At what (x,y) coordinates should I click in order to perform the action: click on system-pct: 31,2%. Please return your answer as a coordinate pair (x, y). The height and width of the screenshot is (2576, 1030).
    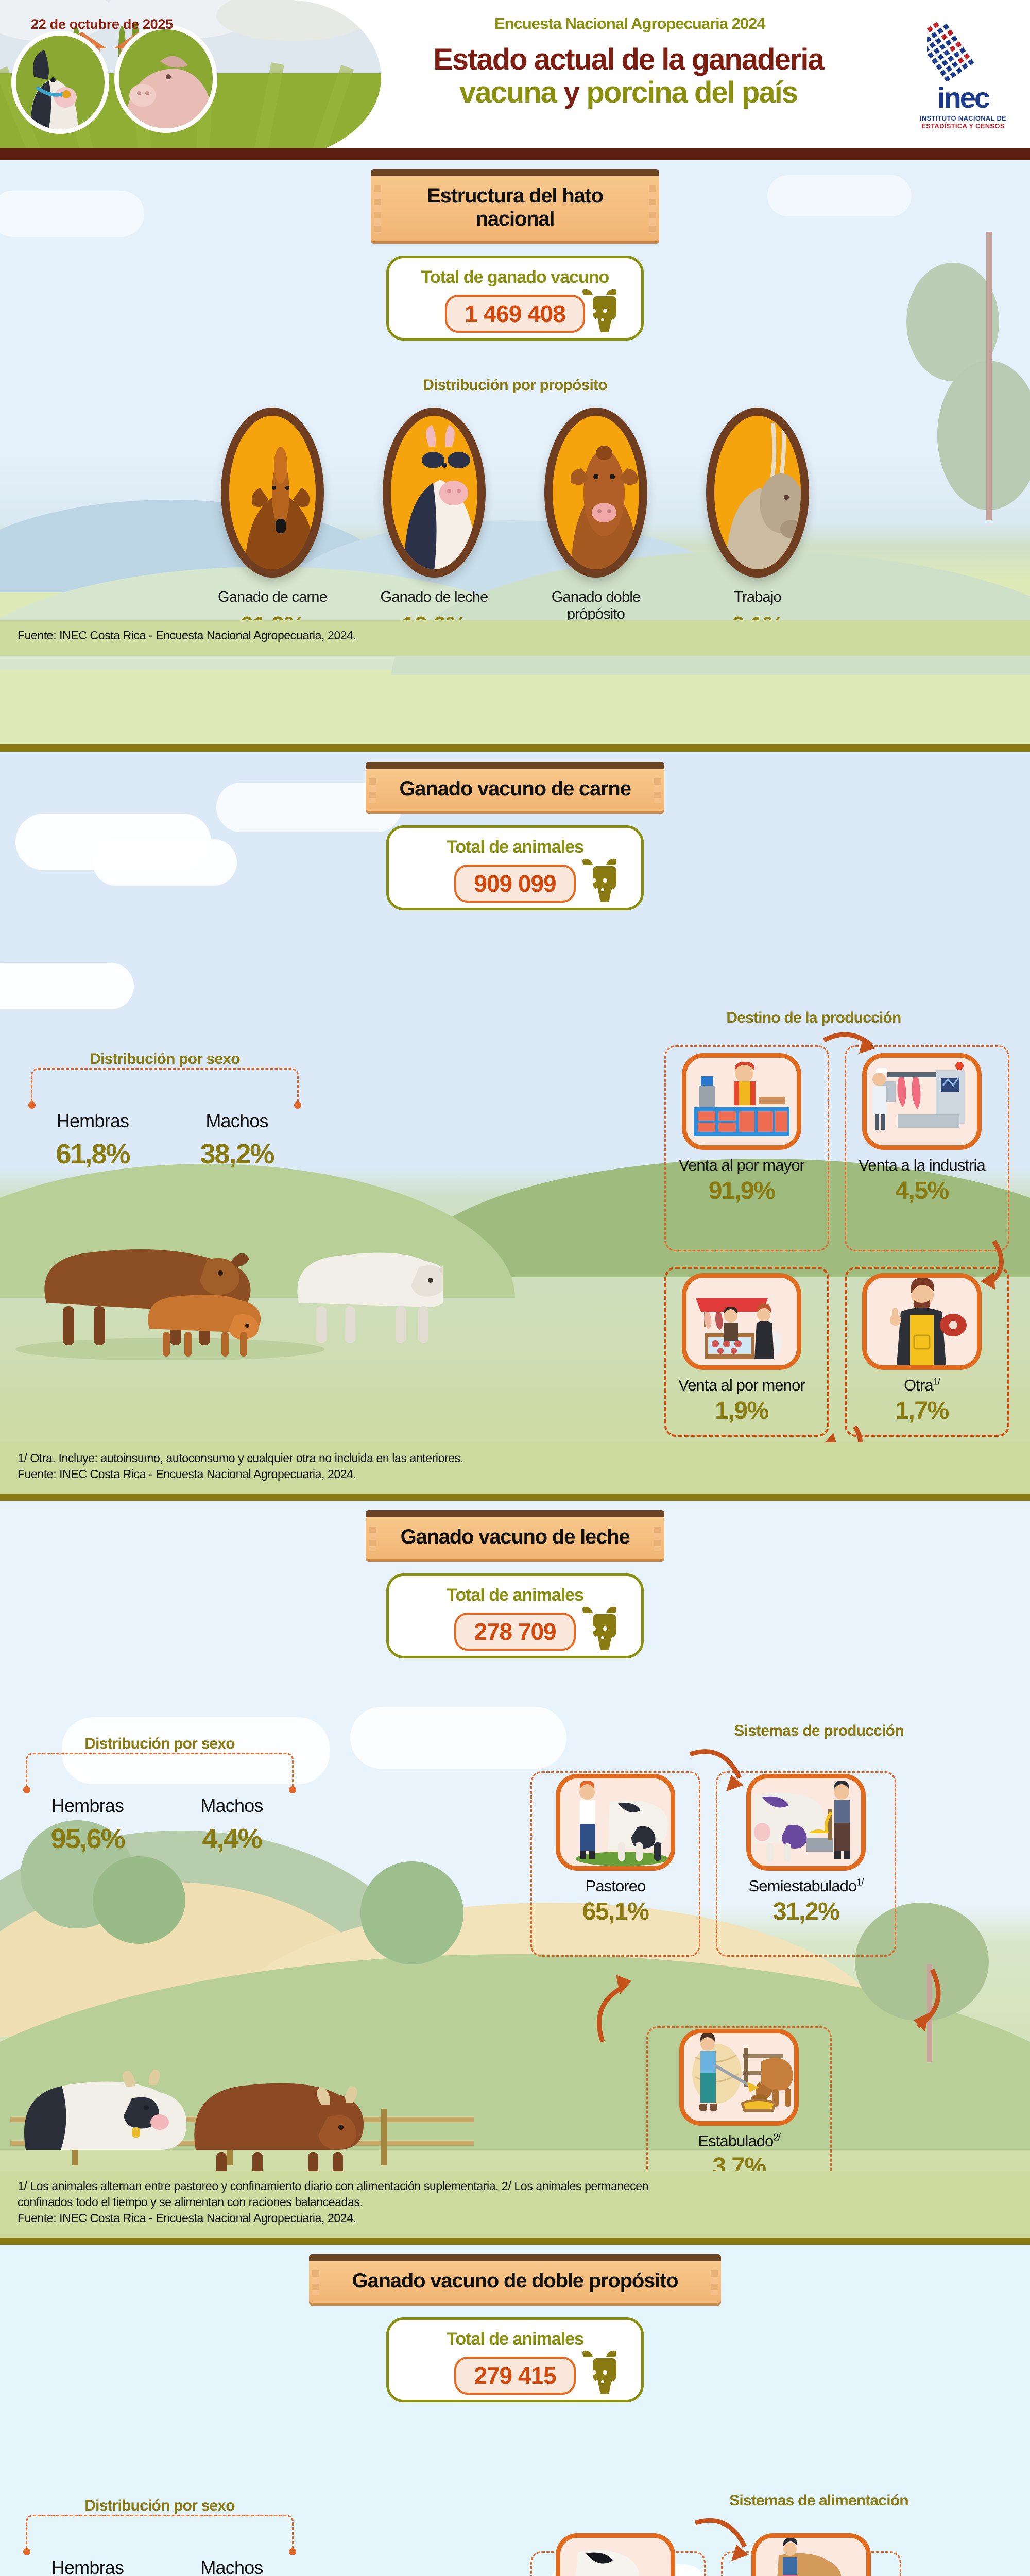
    Looking at the image, I should click on (806, 1911).